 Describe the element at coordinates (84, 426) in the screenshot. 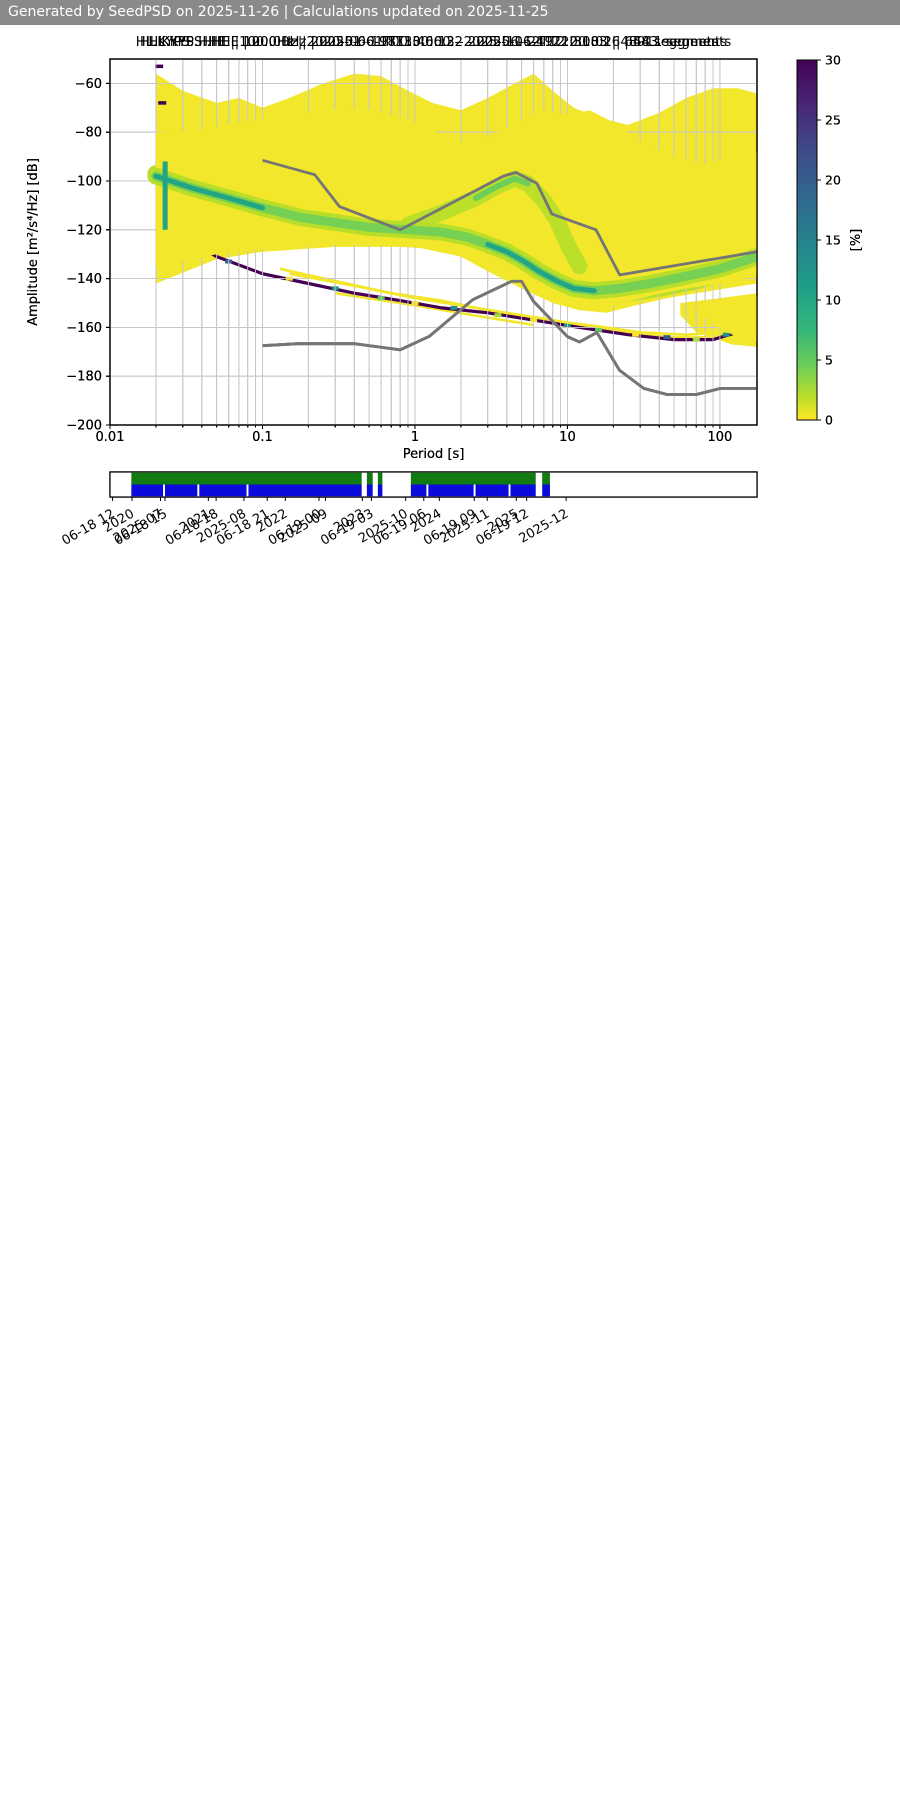

I see `svg-text: −200` at that location.